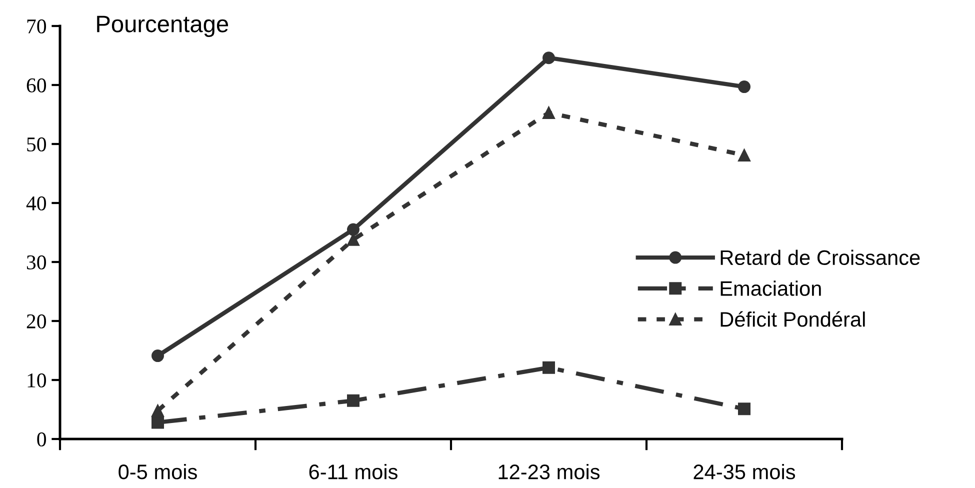 The width and height of the screenshot is (975, 488). I want to click on x-tick-label: 6-11 mois, so click(353, 472).